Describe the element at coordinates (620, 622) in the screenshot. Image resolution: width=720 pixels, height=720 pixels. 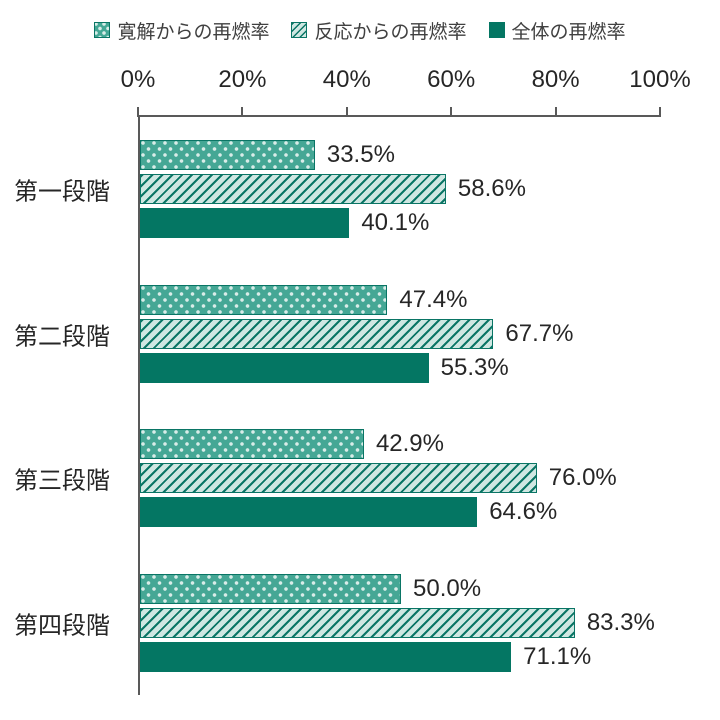
I see `value-label: 83.3%` at that location.